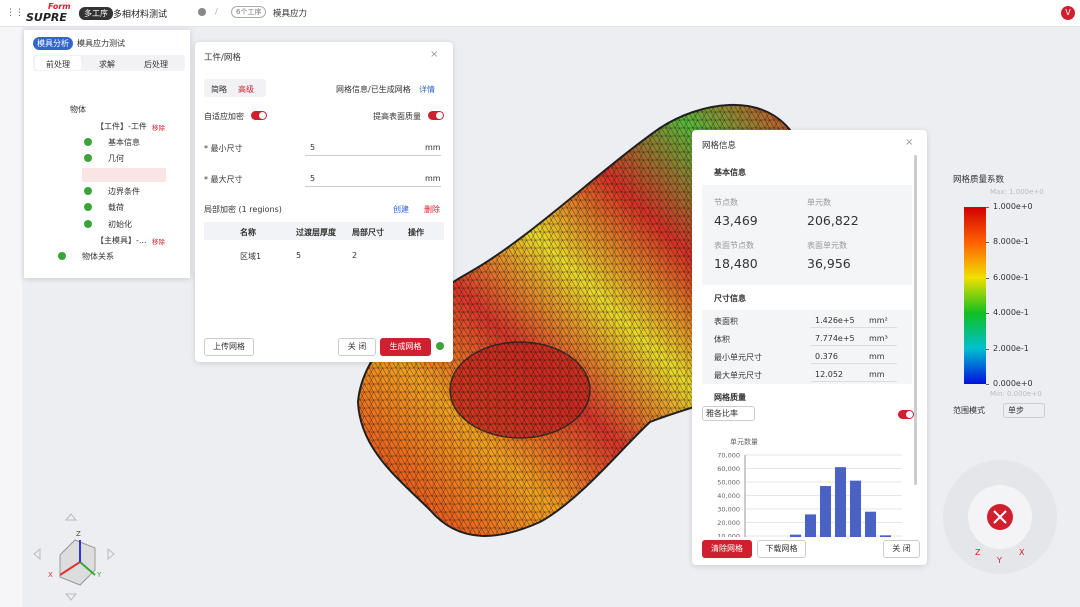 Image resolution: width=1080 pixels, height=607 pixels. I want to click on section-title: 尺寸信息, so click(730, 298).